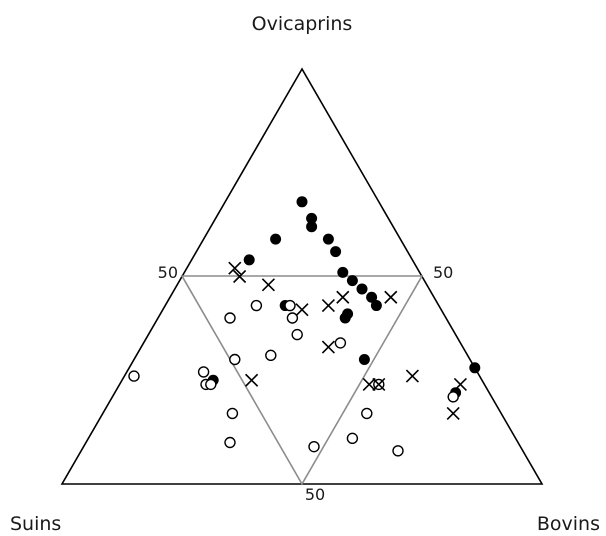 This screenshot has width=606, height=536. I want to click on tick-label-bottom-50: 50, so click(315, 494).